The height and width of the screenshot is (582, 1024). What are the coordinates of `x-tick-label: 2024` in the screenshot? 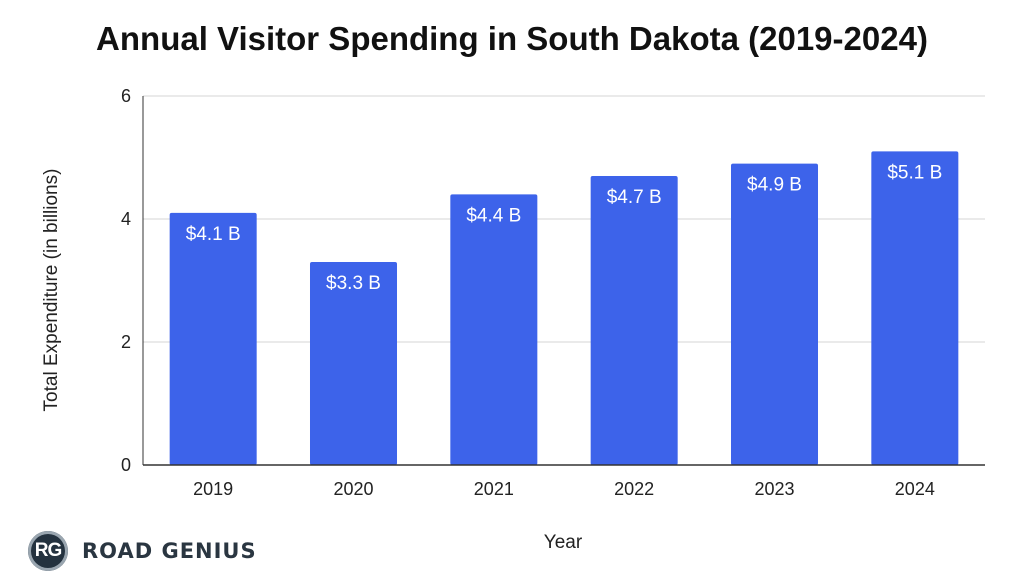 It's located at (915, 489).